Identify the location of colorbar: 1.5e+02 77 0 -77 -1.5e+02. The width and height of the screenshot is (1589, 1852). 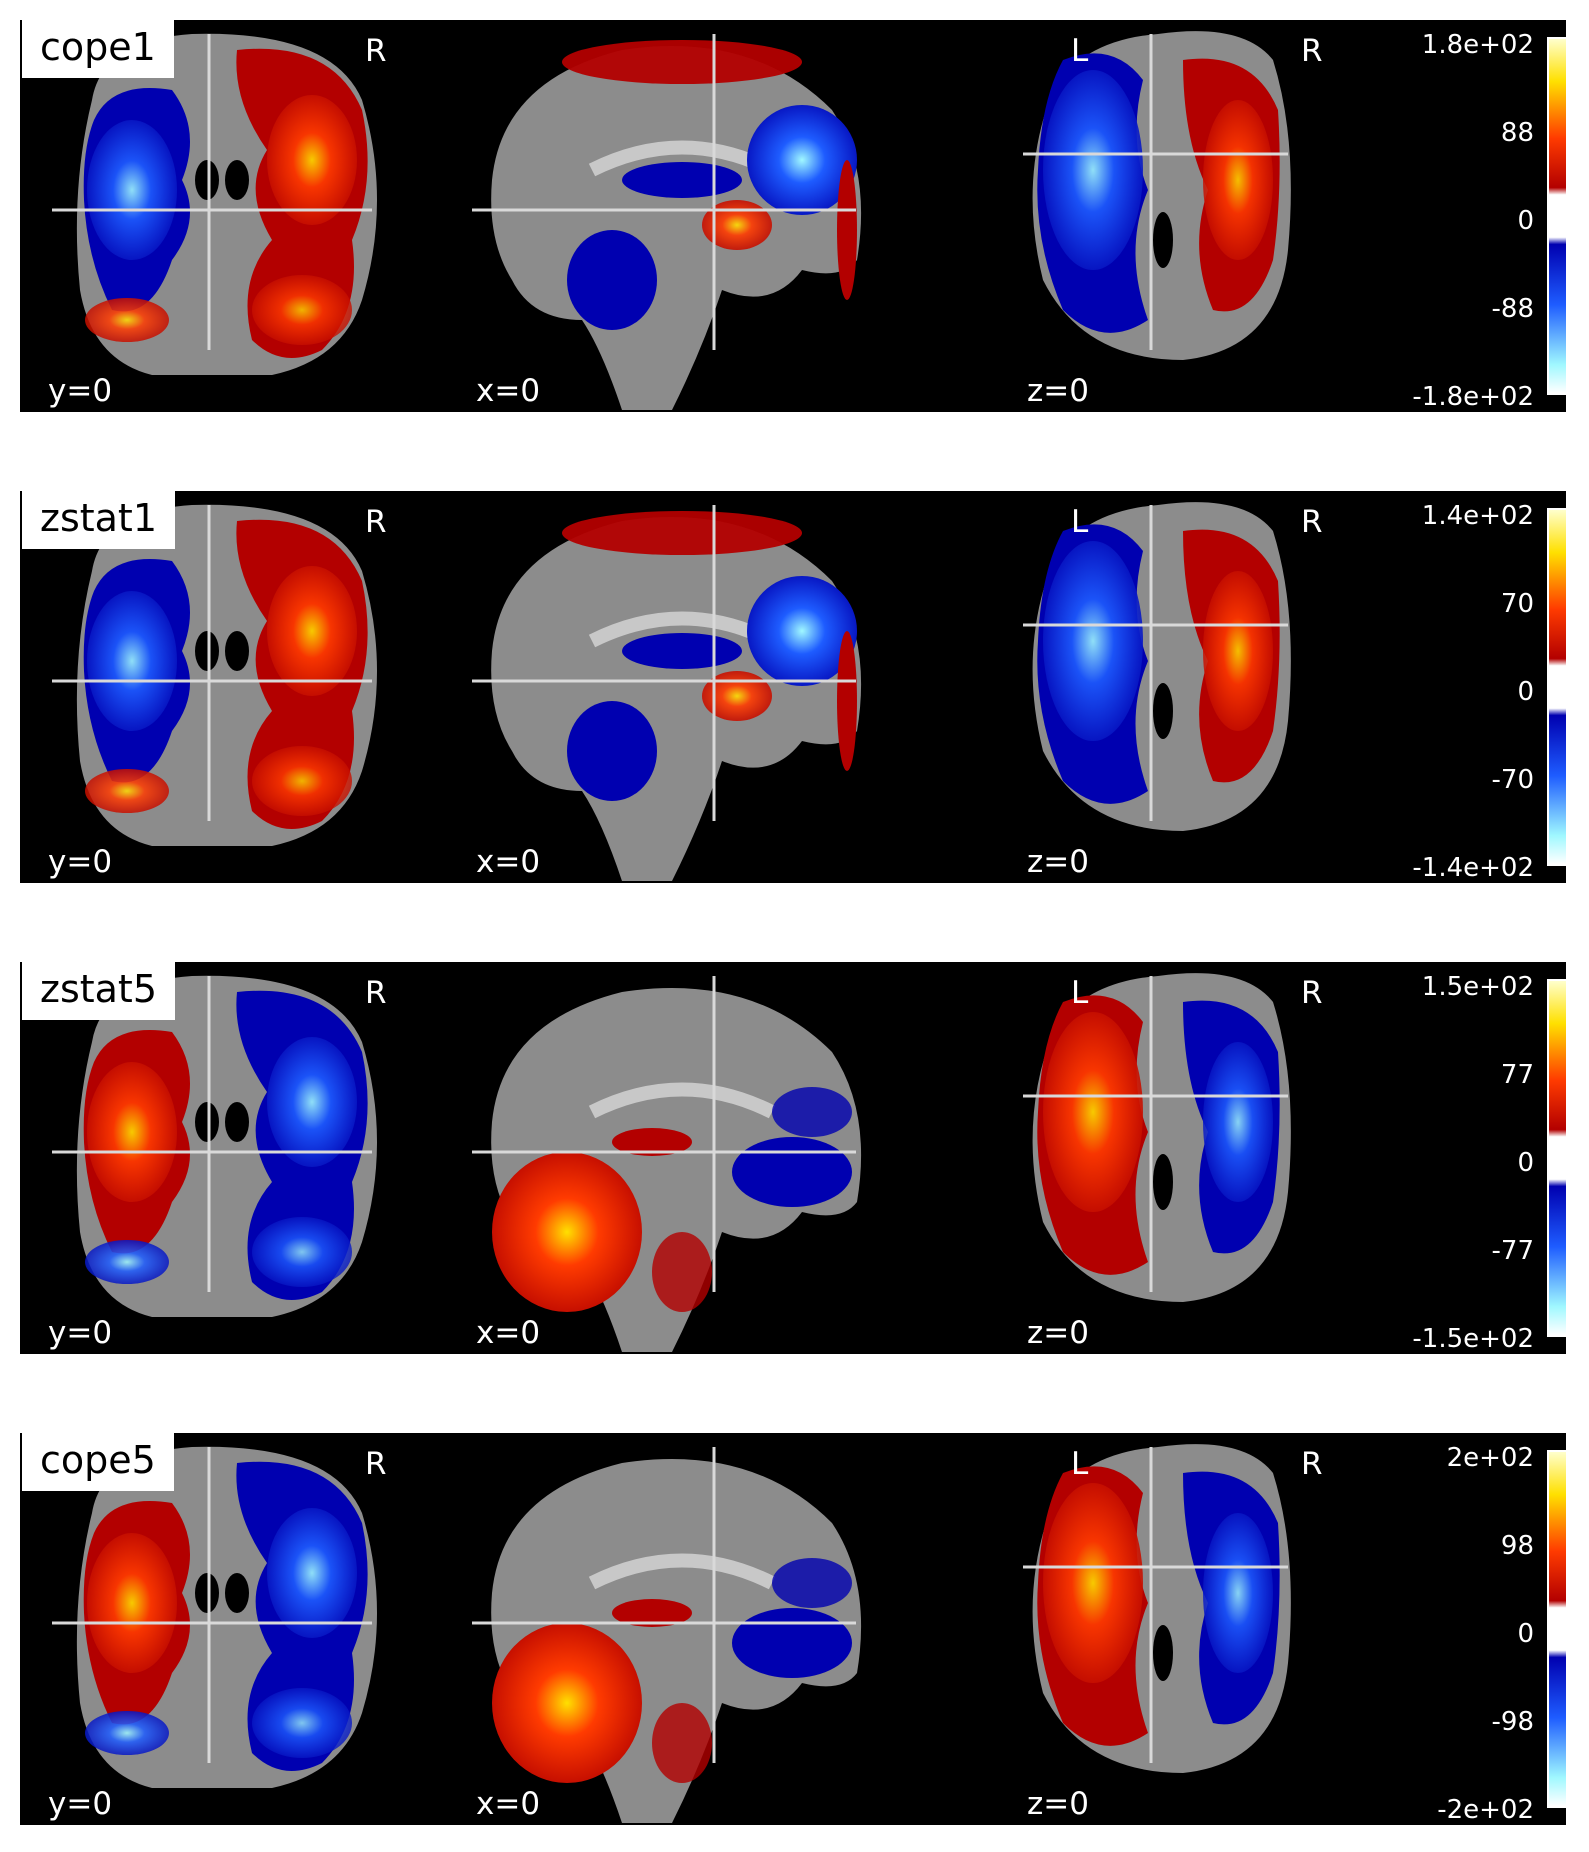
(1483, 1158).